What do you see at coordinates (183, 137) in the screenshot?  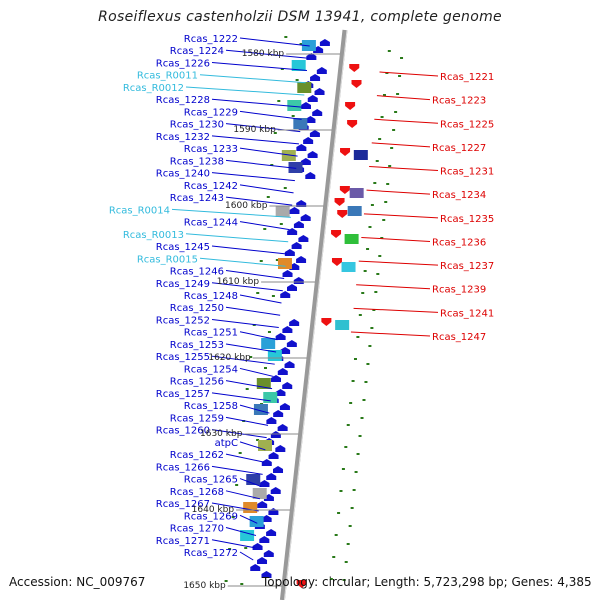 I see `gene-label: Rcas_1232` at bounding box center [183, 137].